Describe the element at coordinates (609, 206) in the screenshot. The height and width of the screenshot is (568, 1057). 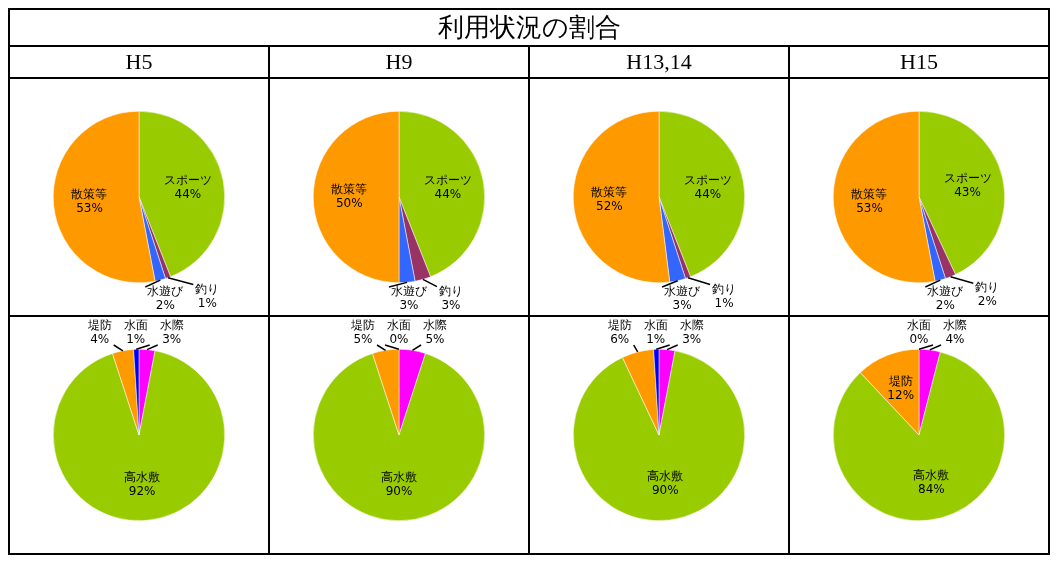
I see `data-label: 52%` at that location.